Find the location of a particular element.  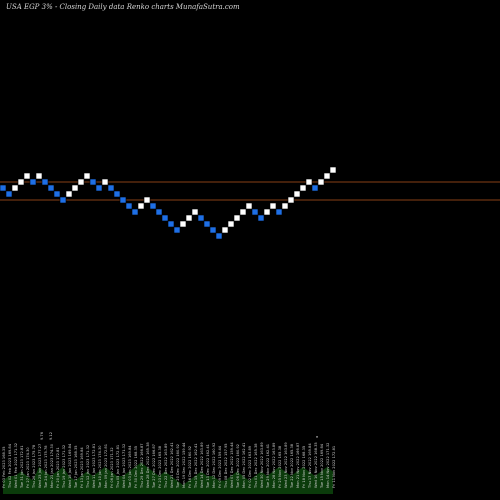

date-label: Thu 19 Jan 2023 171.32 is located at coordinates (64, 467).